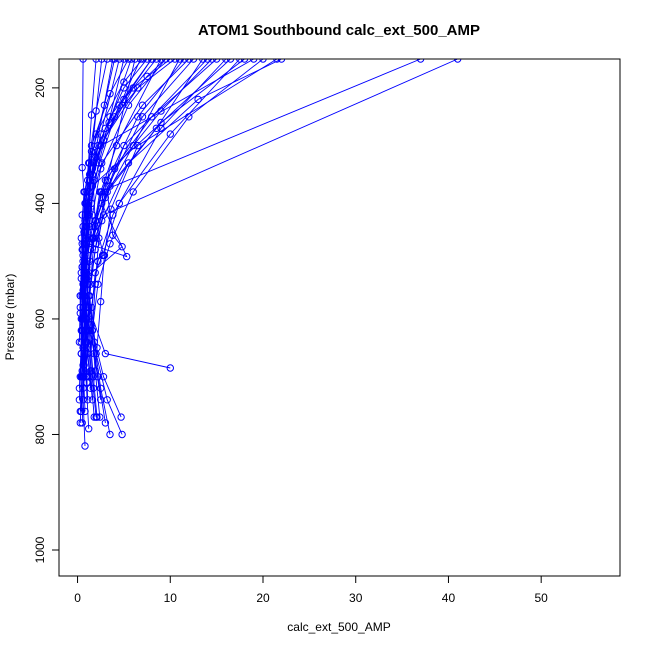 The height and width of the screenshot is (650, 650). I want to click on y-tick-label: 400, so click(40, 203).